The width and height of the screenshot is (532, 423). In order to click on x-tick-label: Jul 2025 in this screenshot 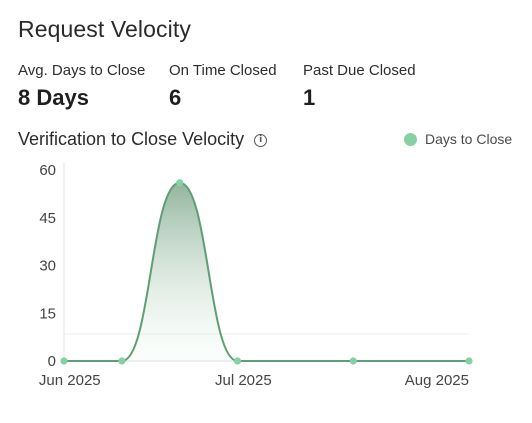, I will do `click(243, 380)`.